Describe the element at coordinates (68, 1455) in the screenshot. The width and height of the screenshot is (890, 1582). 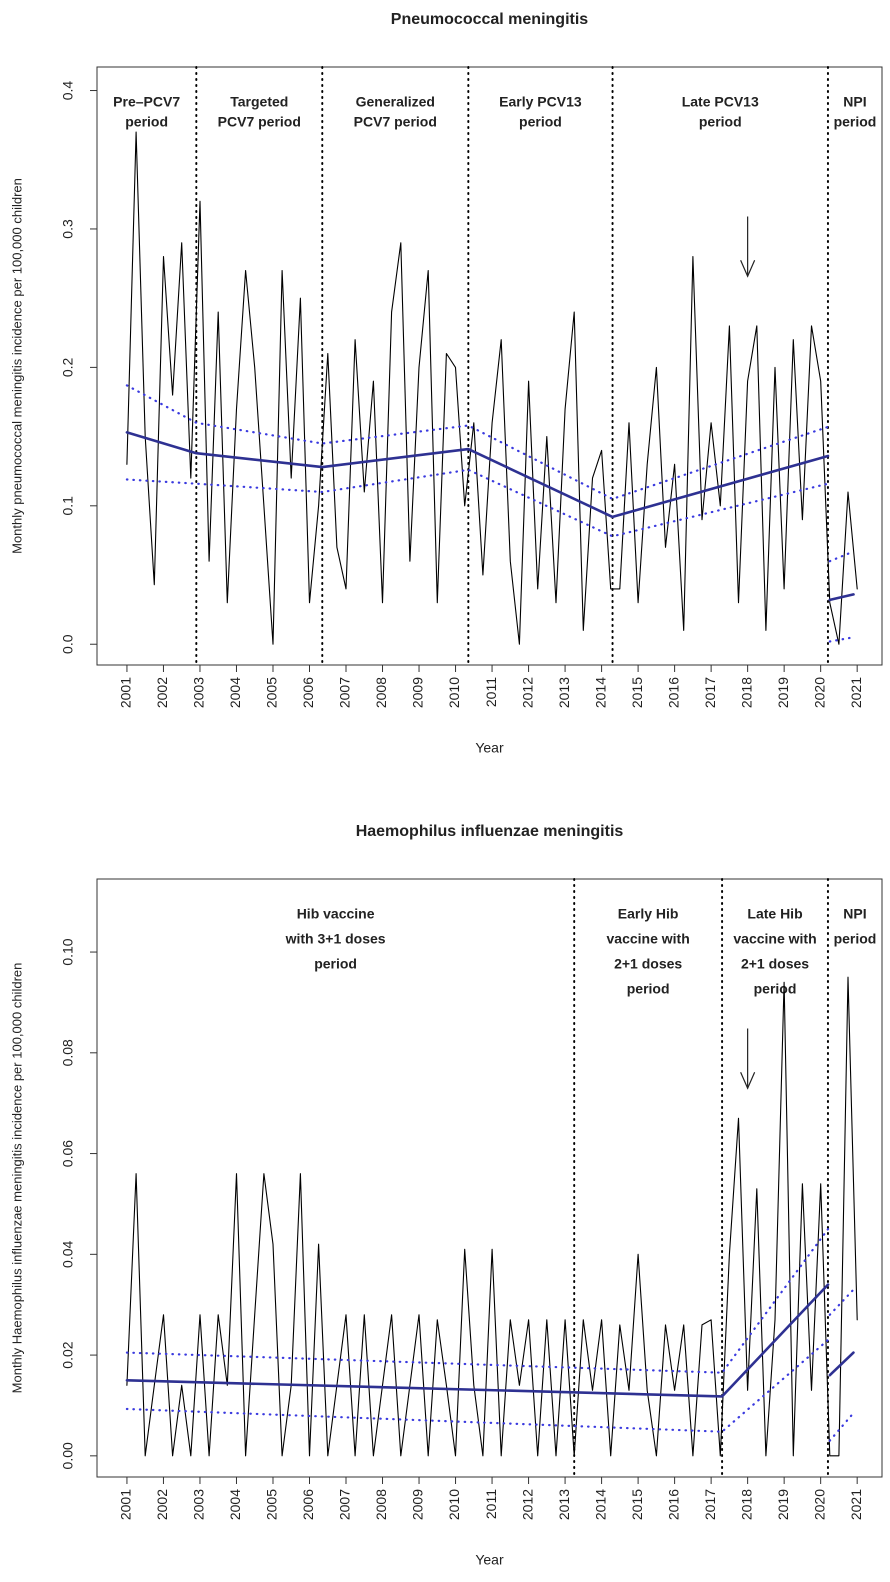
I see `y-tick-label: 0.00` at that location.